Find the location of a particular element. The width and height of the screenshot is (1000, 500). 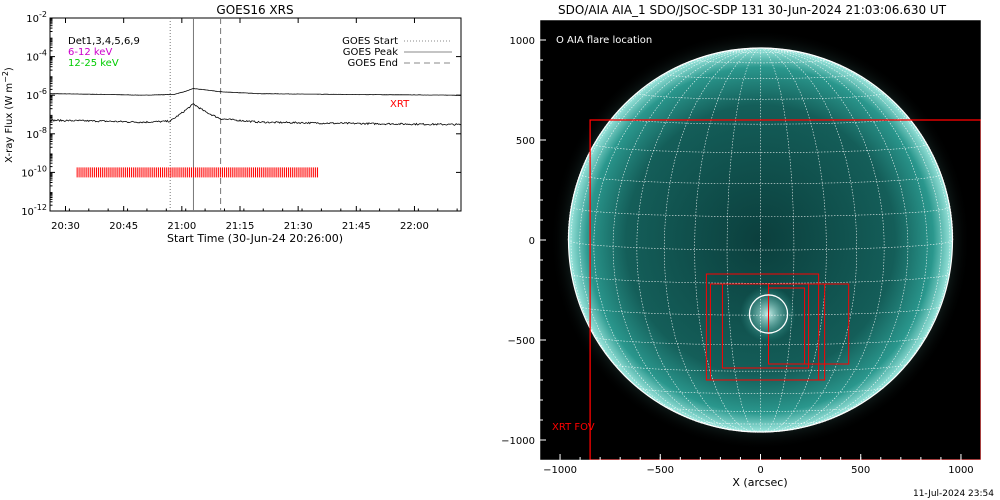

goes-xtick-label: 21:30 is located at coordinates (298, 226).